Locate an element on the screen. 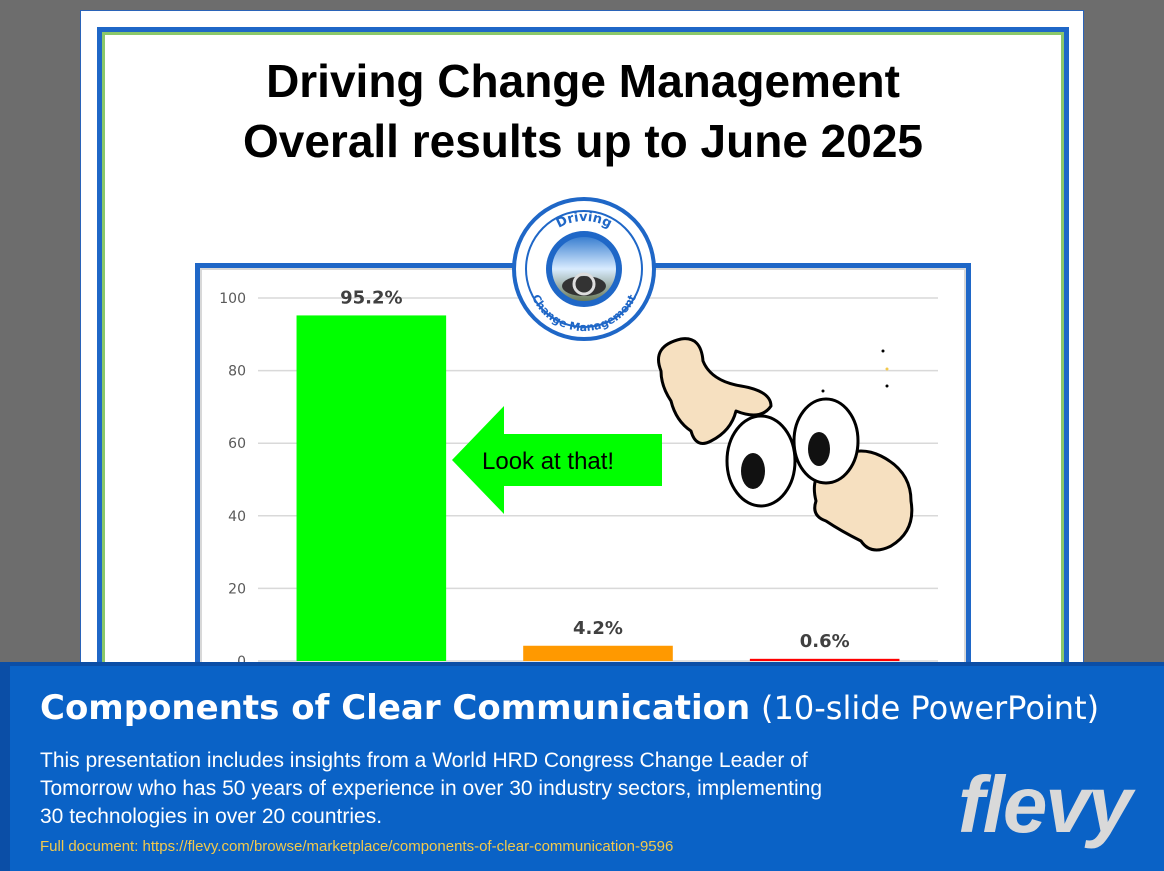 The height and width of the screenshot is (871, 1164). badge-top-text: Driving is located at coordinates (584, 221).